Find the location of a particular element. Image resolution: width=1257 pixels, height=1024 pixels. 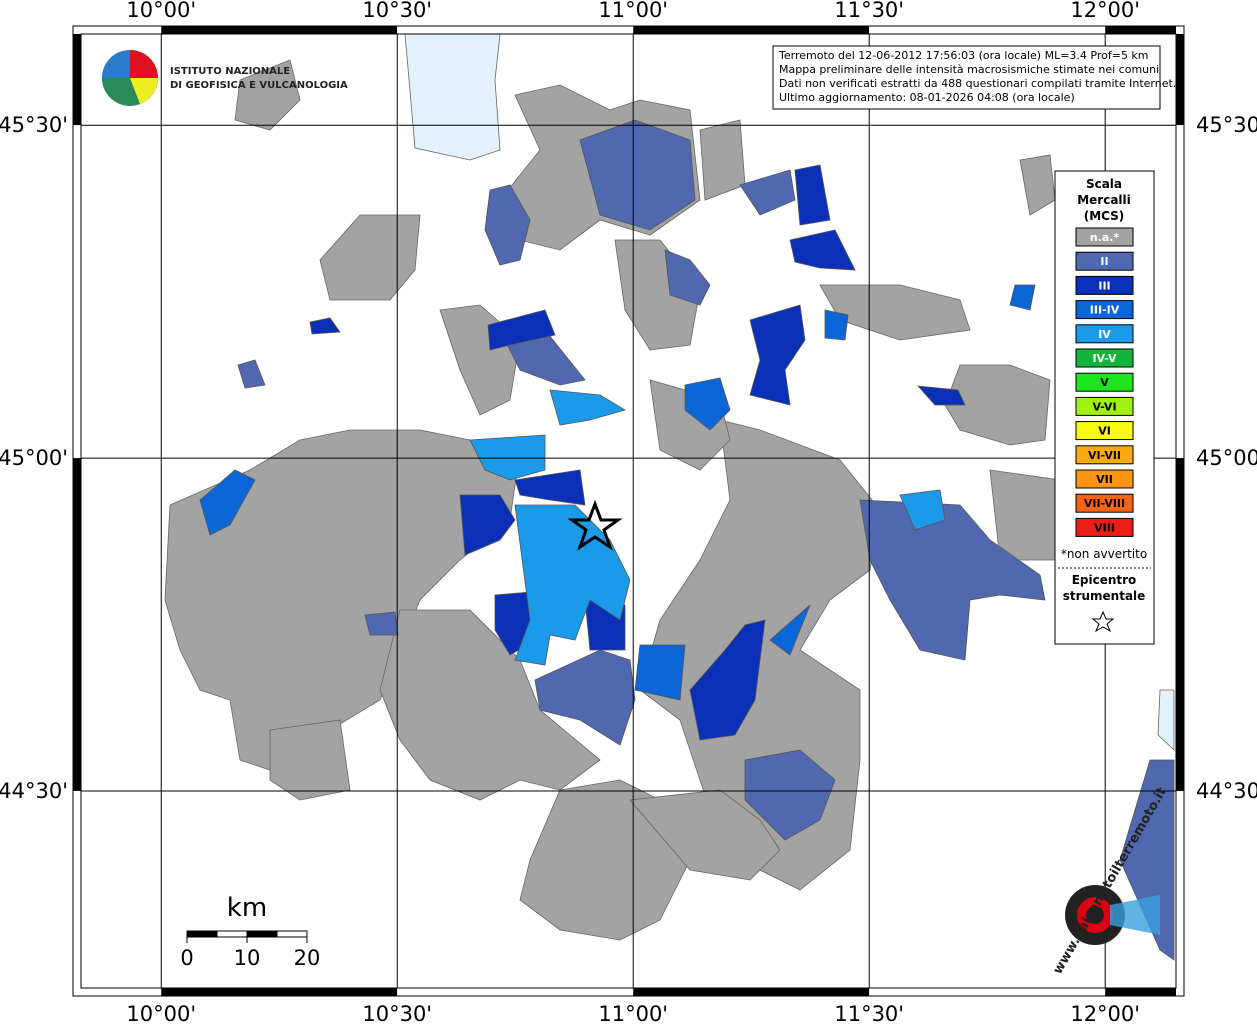

legend-label: VII-VIII is located at coordinates (1104, 503).